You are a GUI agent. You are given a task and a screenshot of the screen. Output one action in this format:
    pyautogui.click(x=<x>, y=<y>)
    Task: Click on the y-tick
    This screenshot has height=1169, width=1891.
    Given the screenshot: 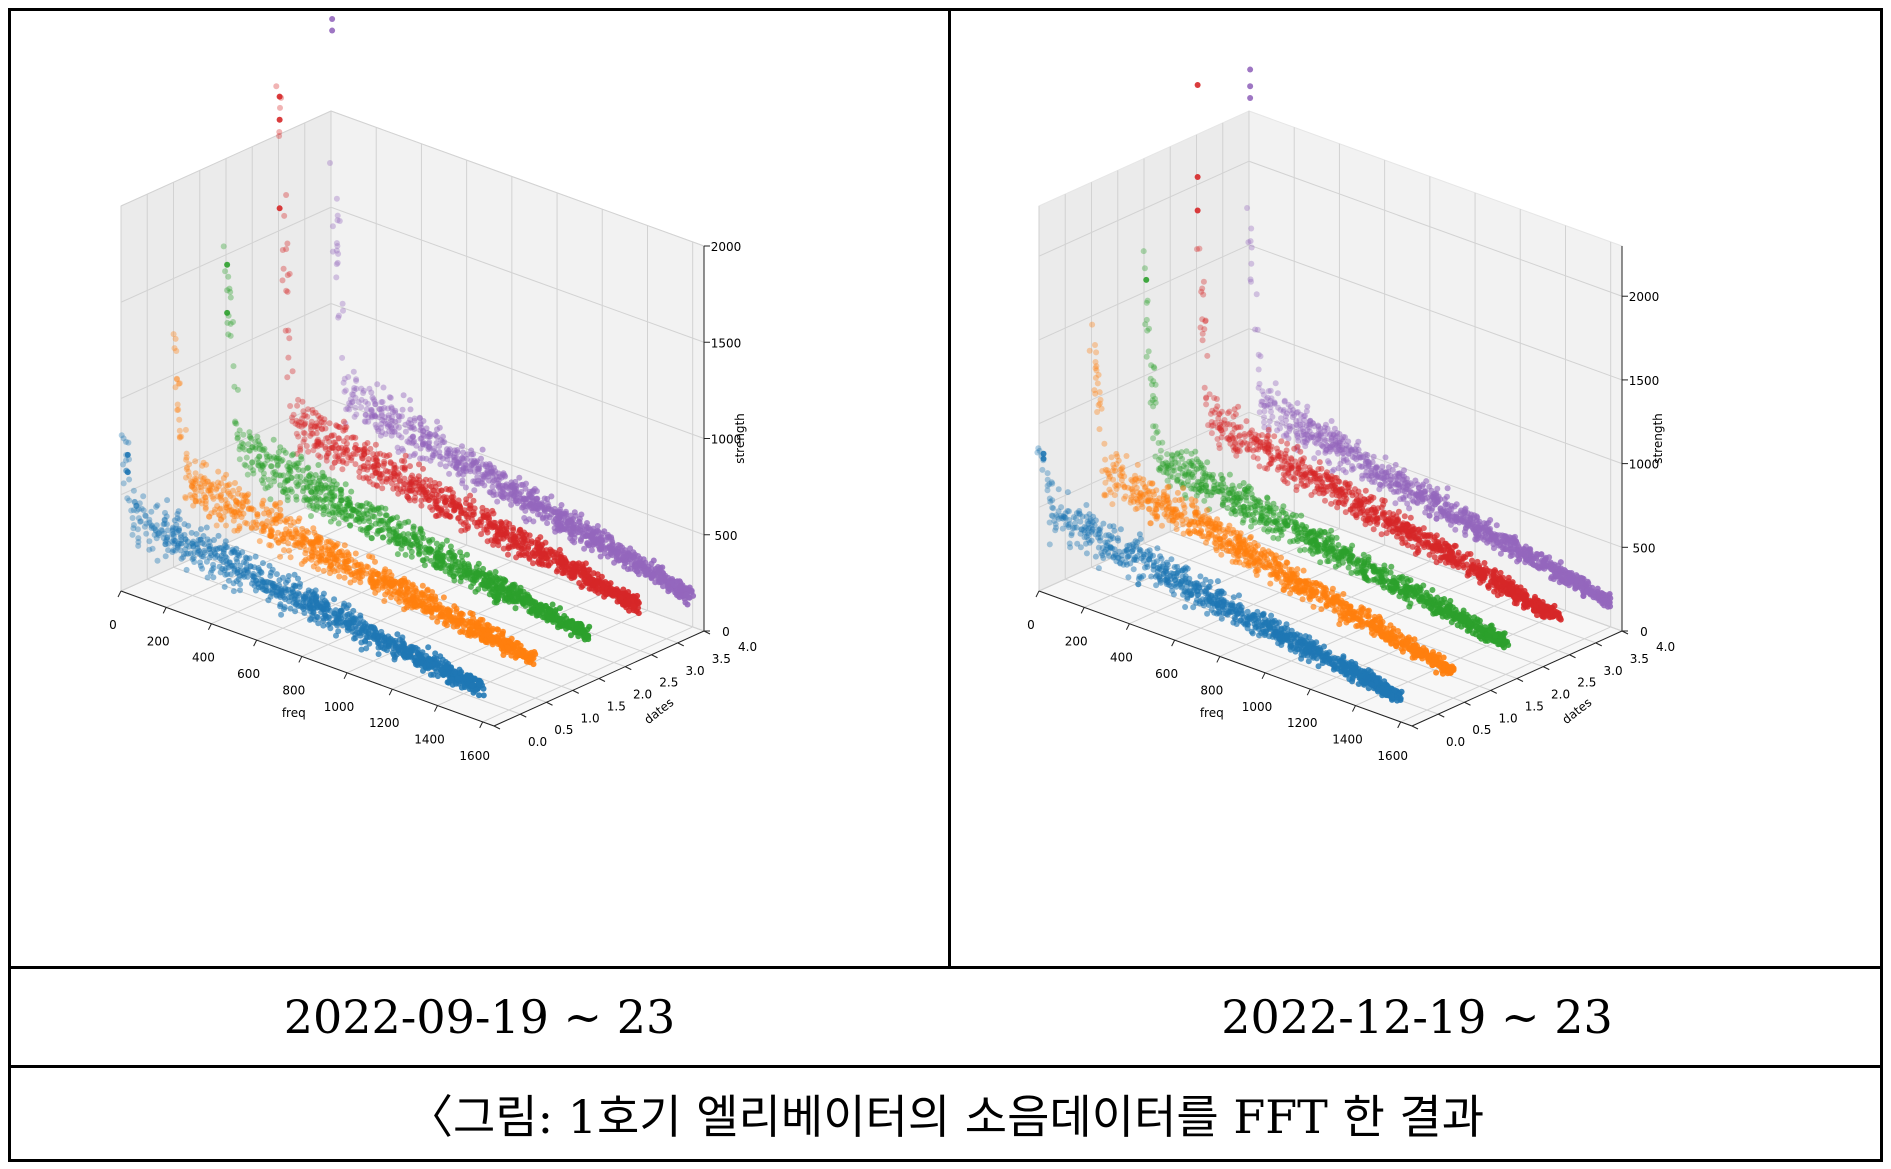 What is the action you would take?
    pyautogui.click(x=628, y=668)
    